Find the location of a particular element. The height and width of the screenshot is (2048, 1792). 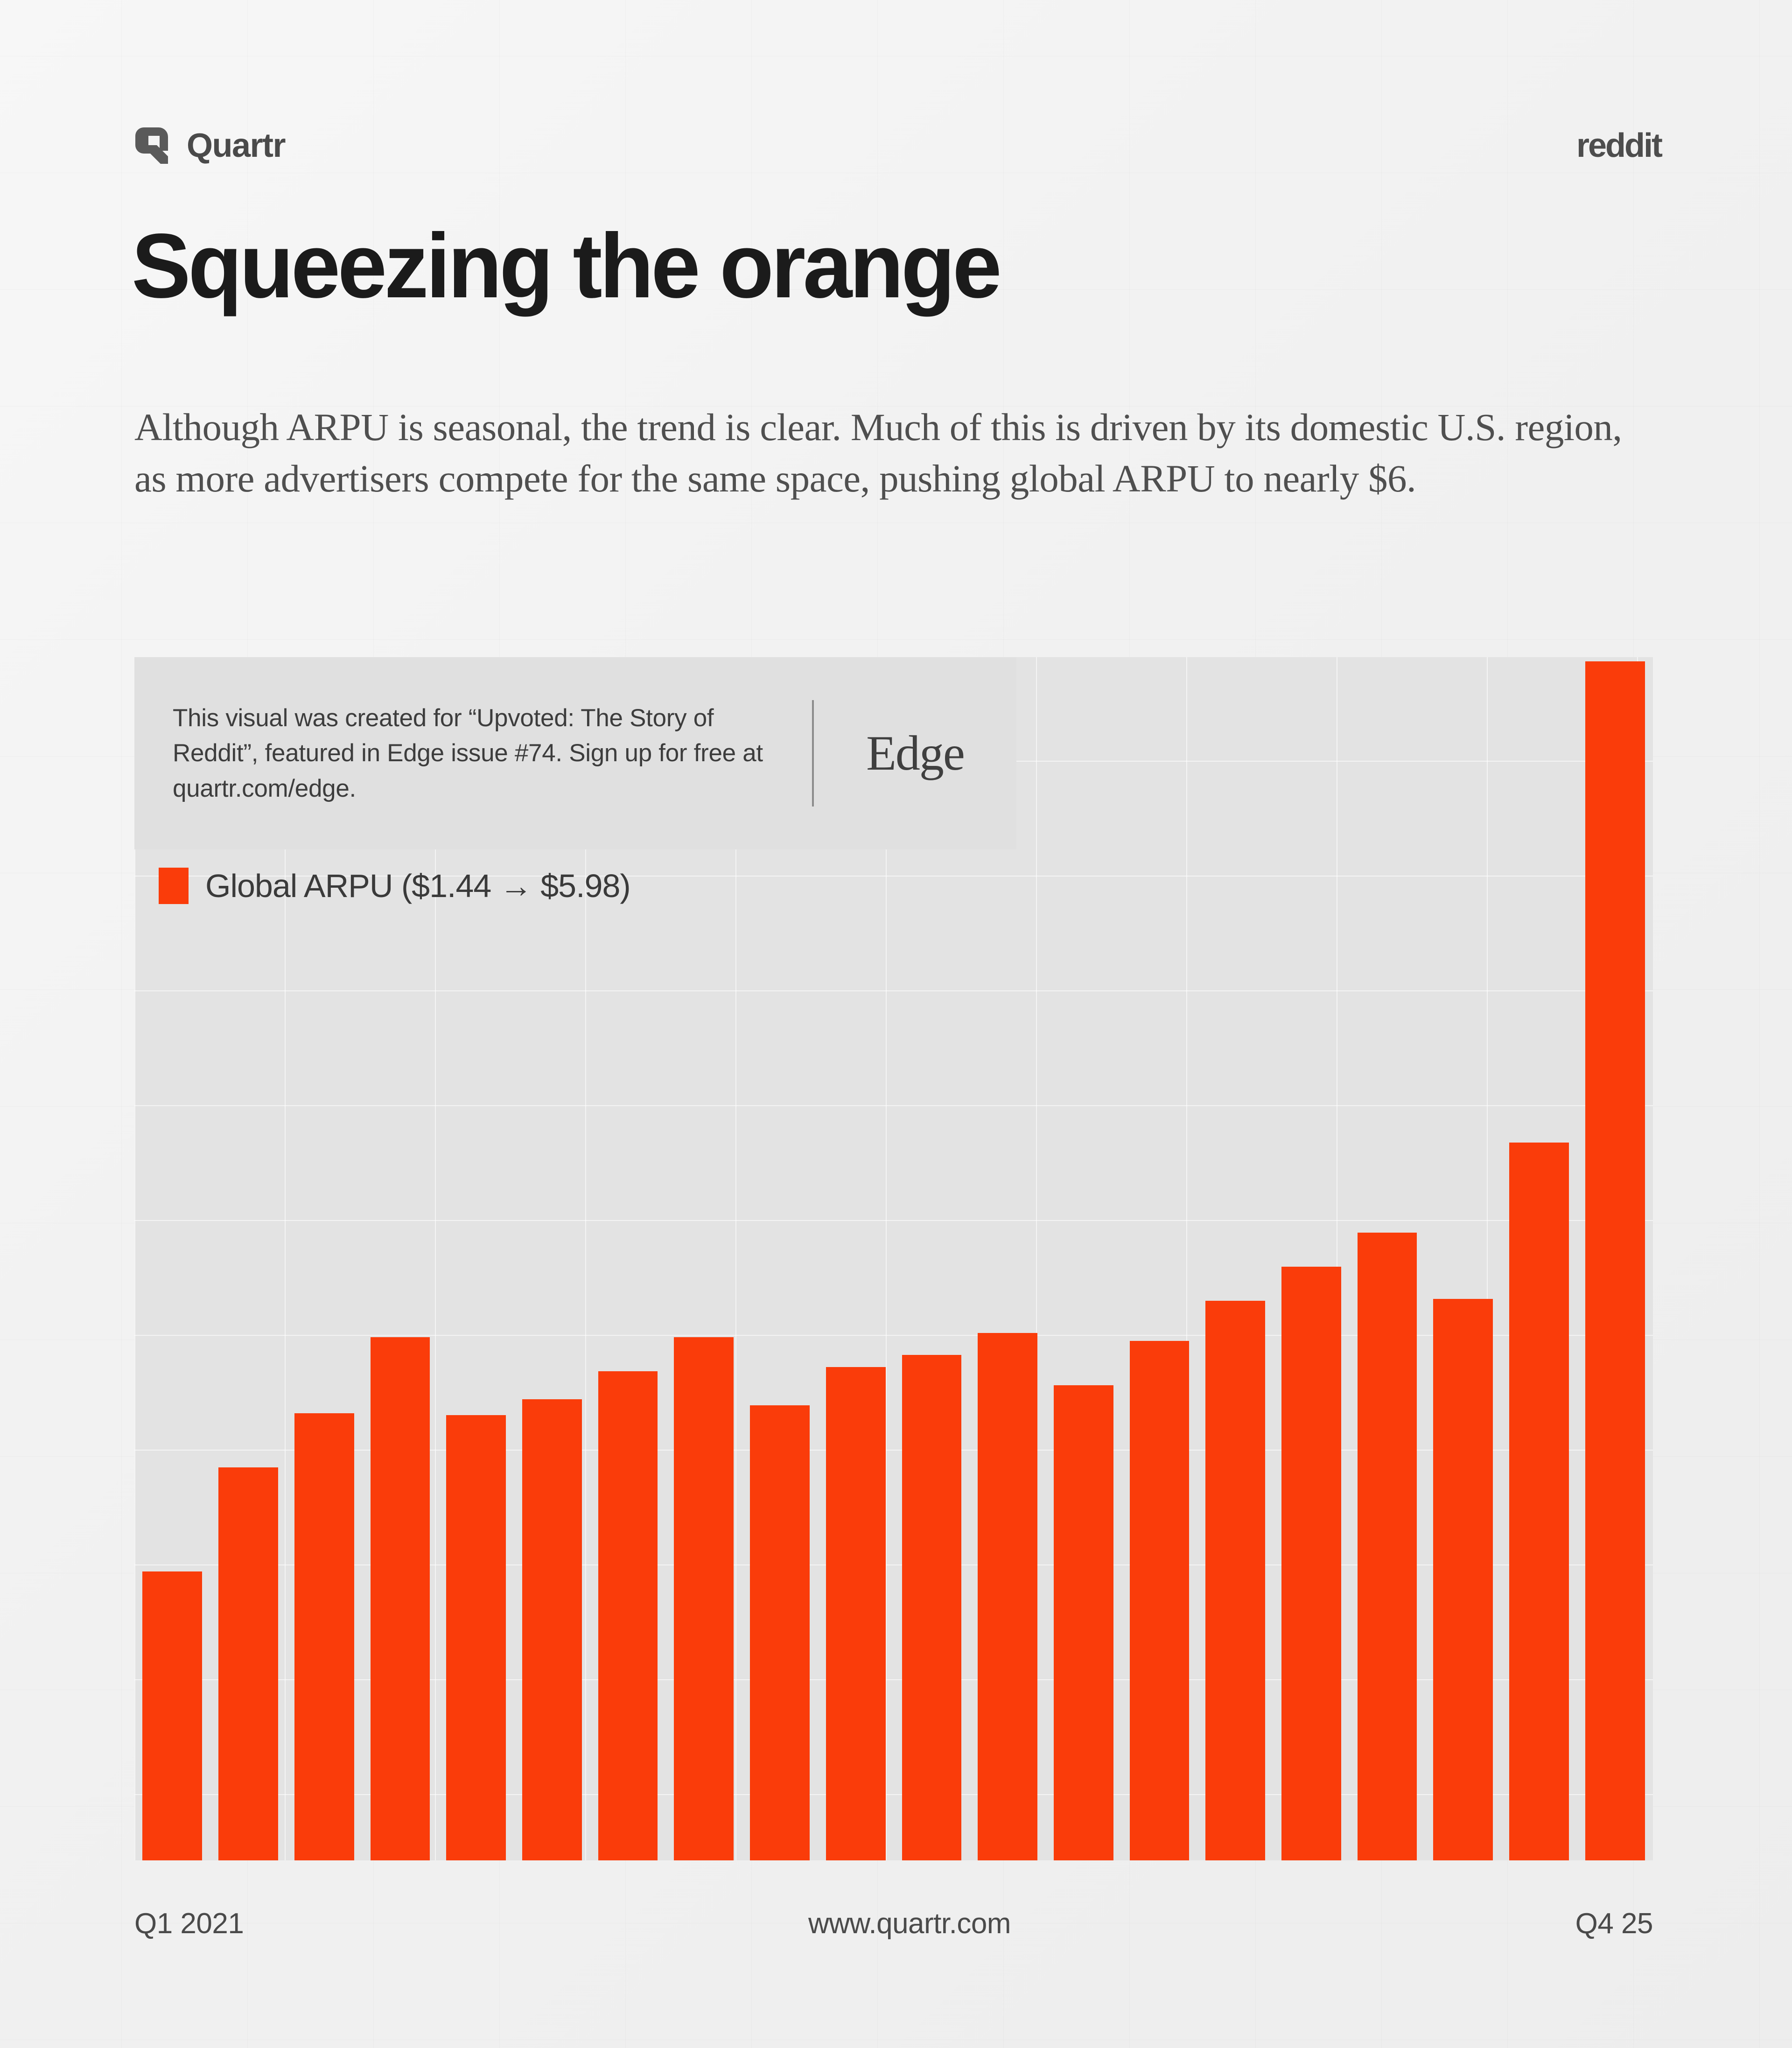

legend-color-swatch is located at coordinates (174, 886).